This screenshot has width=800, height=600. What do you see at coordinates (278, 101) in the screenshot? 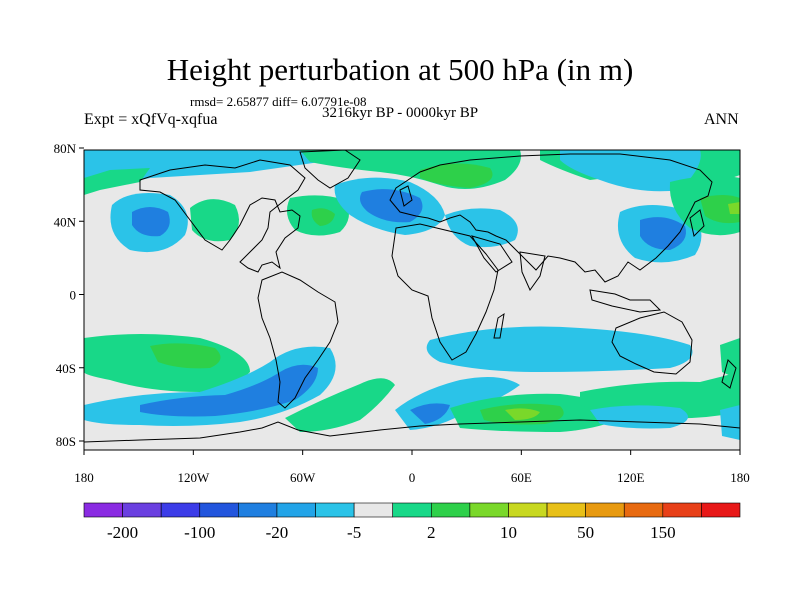
I see `rmsd-stats: rmsd= 2.65877 diff= 6.07791e-08` at bounding box center [278, 101].